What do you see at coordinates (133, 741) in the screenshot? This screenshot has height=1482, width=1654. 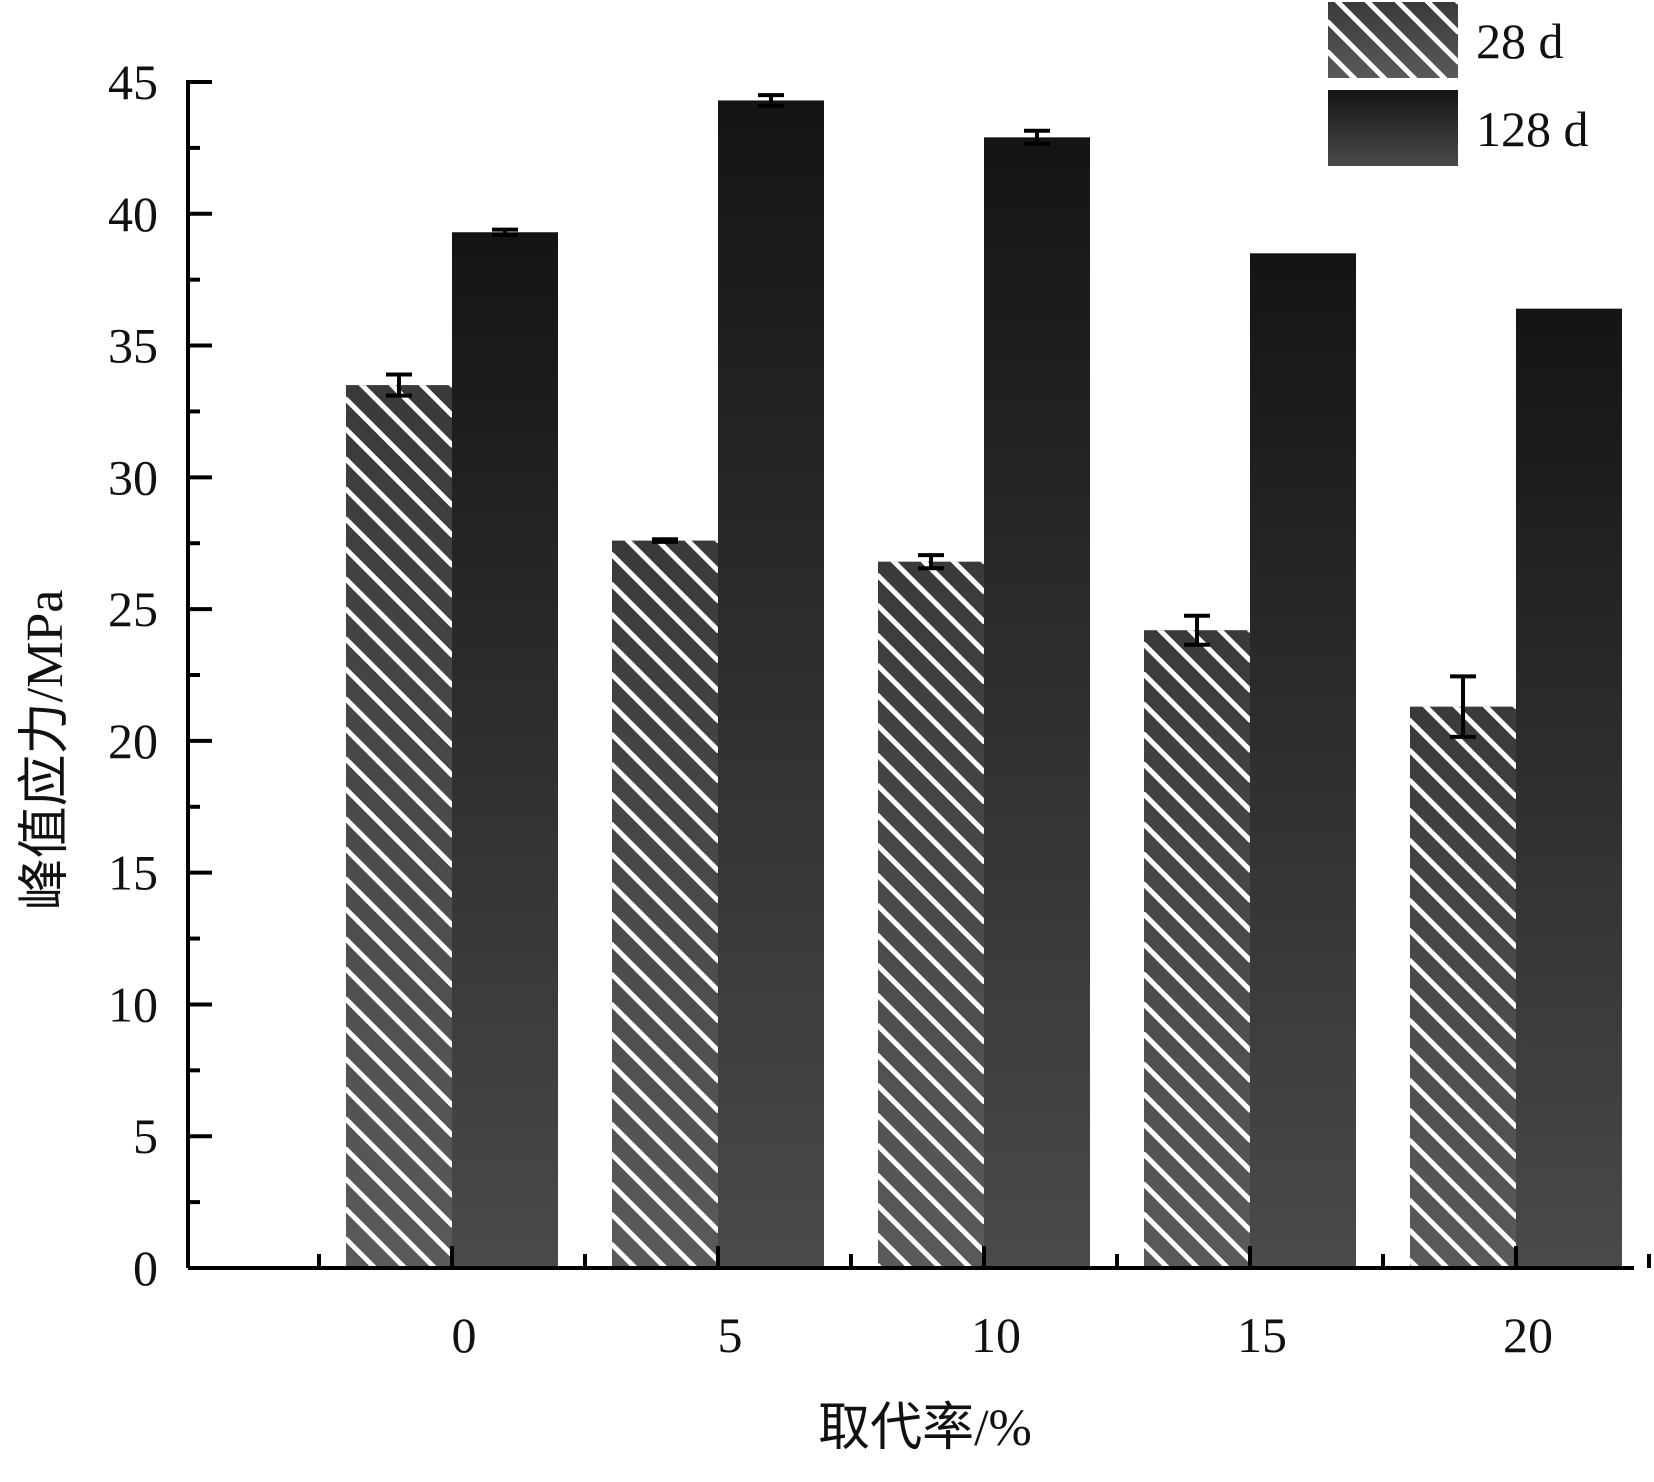 I see `y-tick-label: 20` at bounding box center [133, 741].